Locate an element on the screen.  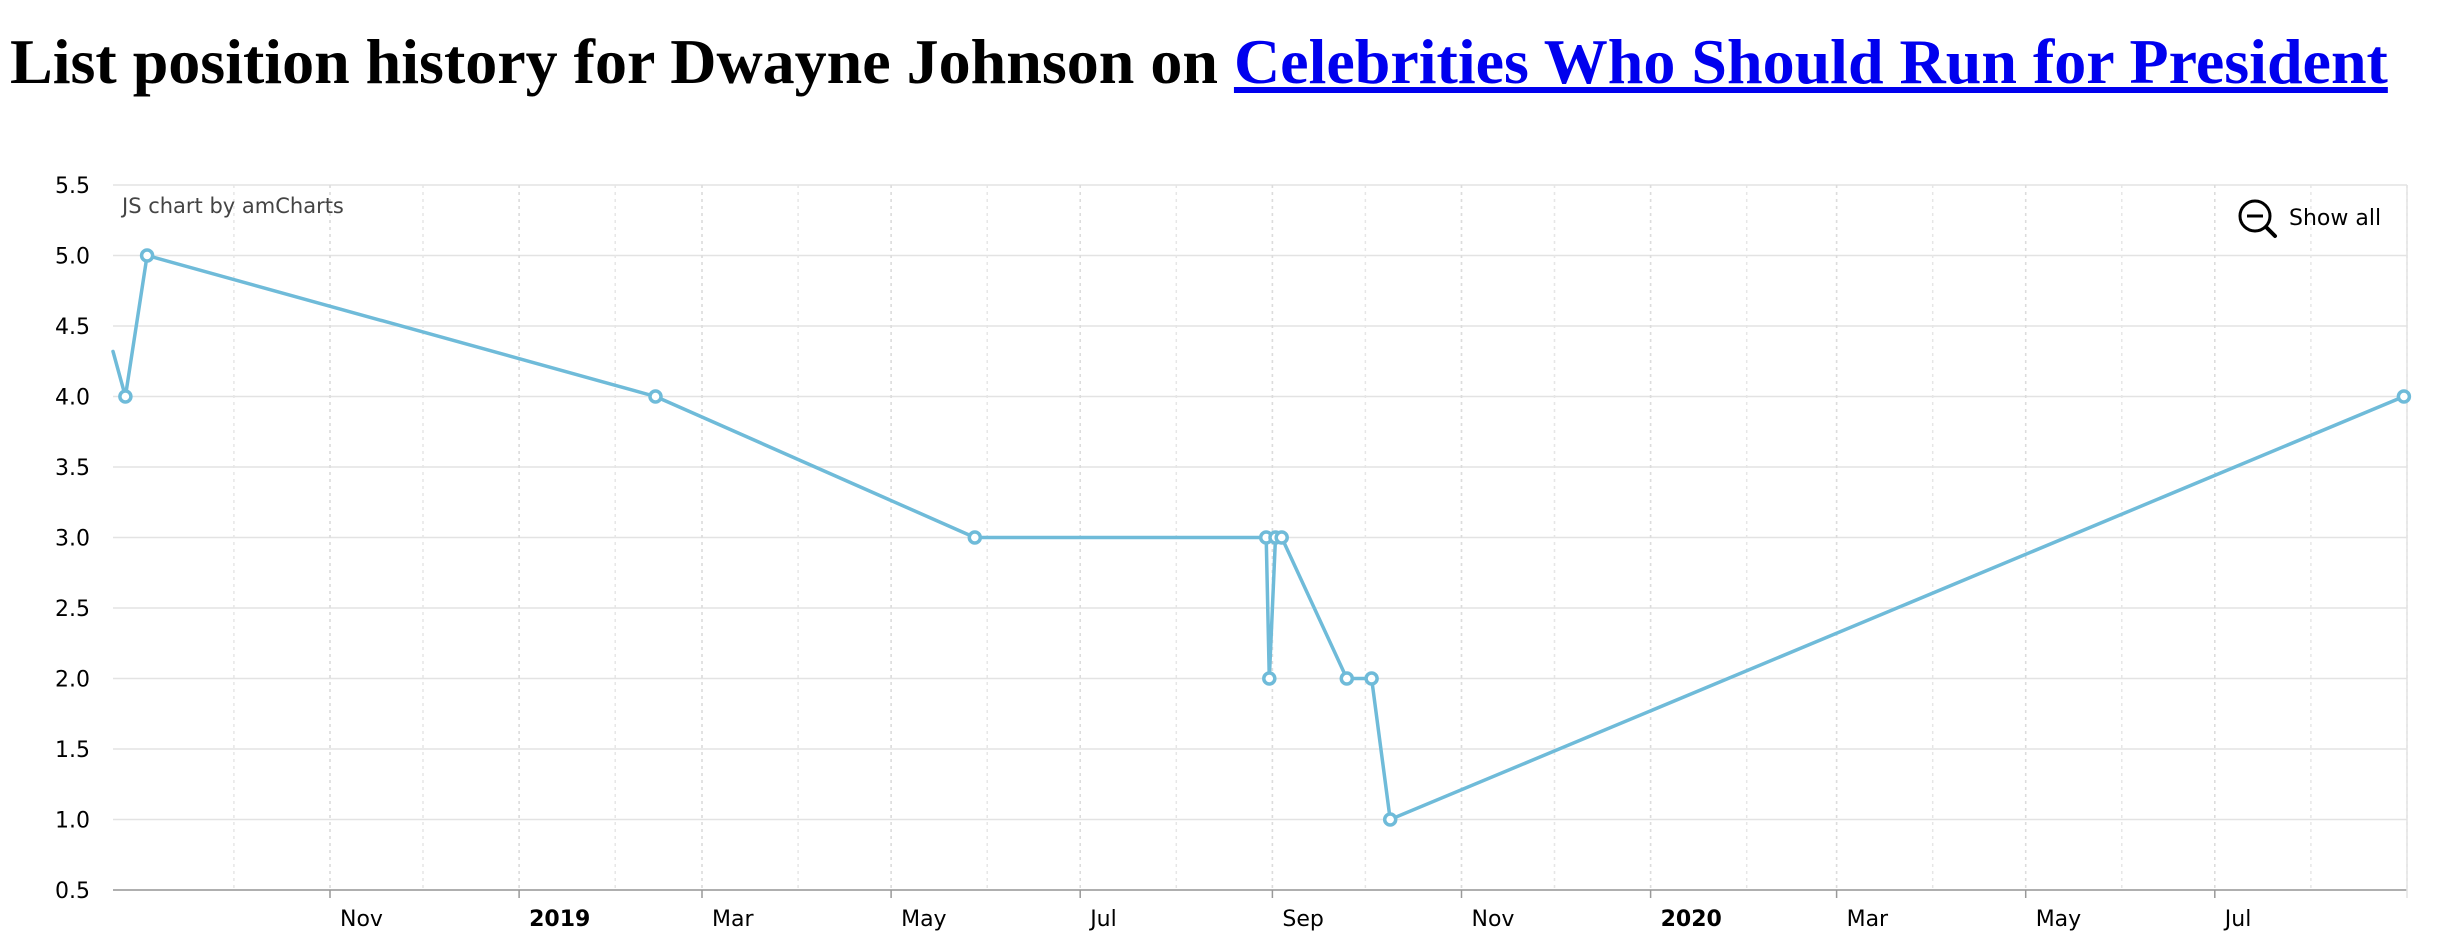
show-all-label: Show all is located at coordinates (2335, 218).